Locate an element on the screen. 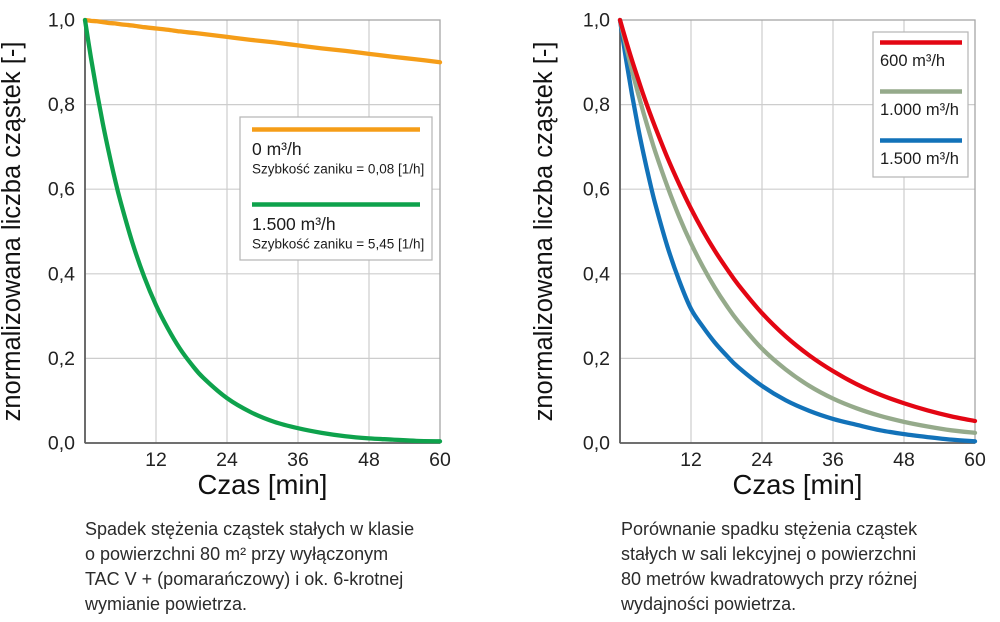 The image size is (1000, 622). series-curve-0mh is located at coordinates (262, 41).